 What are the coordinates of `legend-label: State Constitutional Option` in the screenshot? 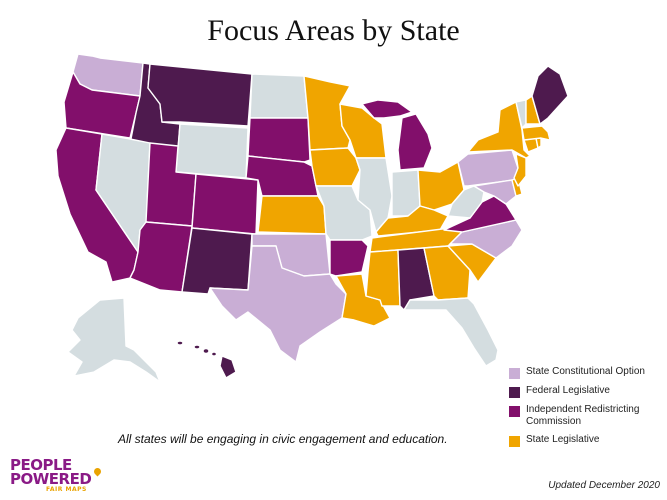 It's located at (585, 371).